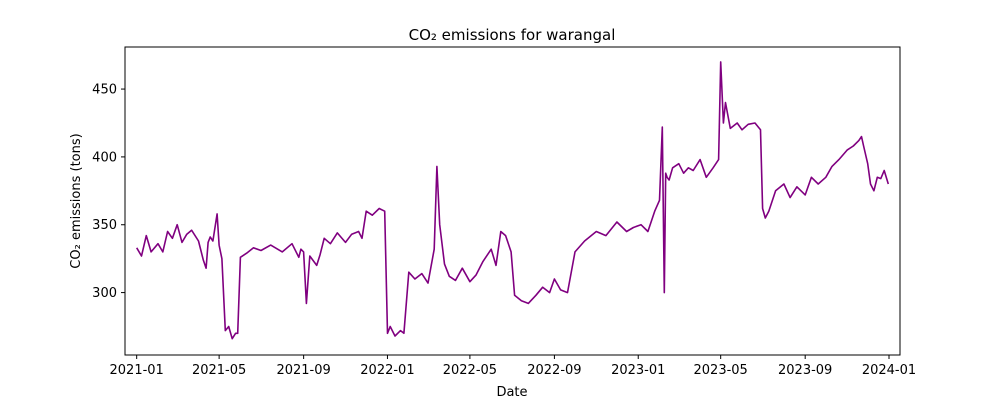 The image size is (1000, 400). Describe the element at coordinates (303, 370) in the screenshot. I see `x-tick-label: 2021-09` at that location.